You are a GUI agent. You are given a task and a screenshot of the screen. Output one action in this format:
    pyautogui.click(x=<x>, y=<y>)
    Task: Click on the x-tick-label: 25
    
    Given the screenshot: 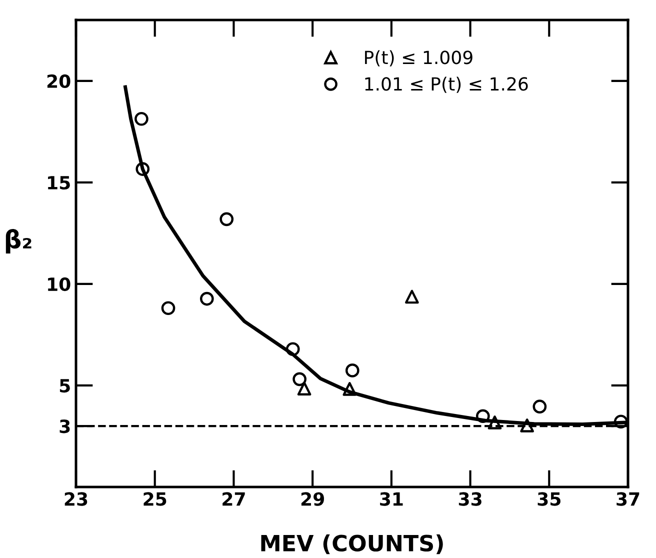 What is the action you would take?
    pyautogui.click(x=155, y=499)
    